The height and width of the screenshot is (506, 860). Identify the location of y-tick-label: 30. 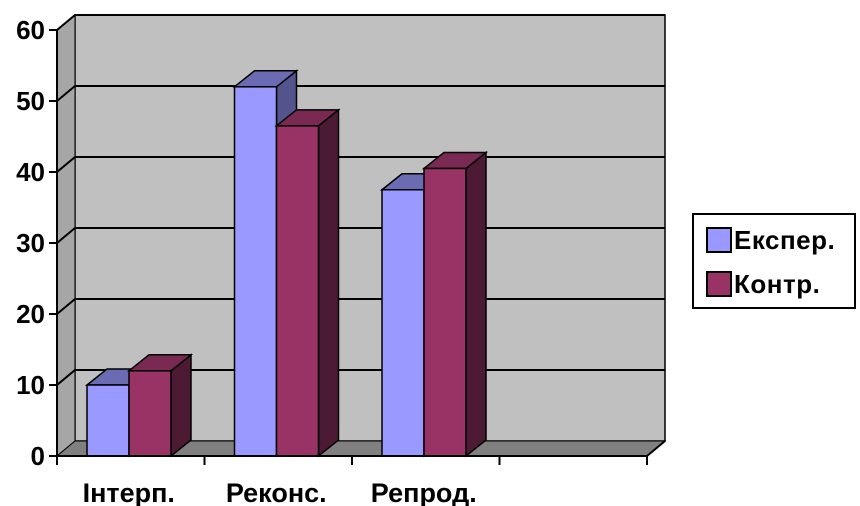
(30, 243).